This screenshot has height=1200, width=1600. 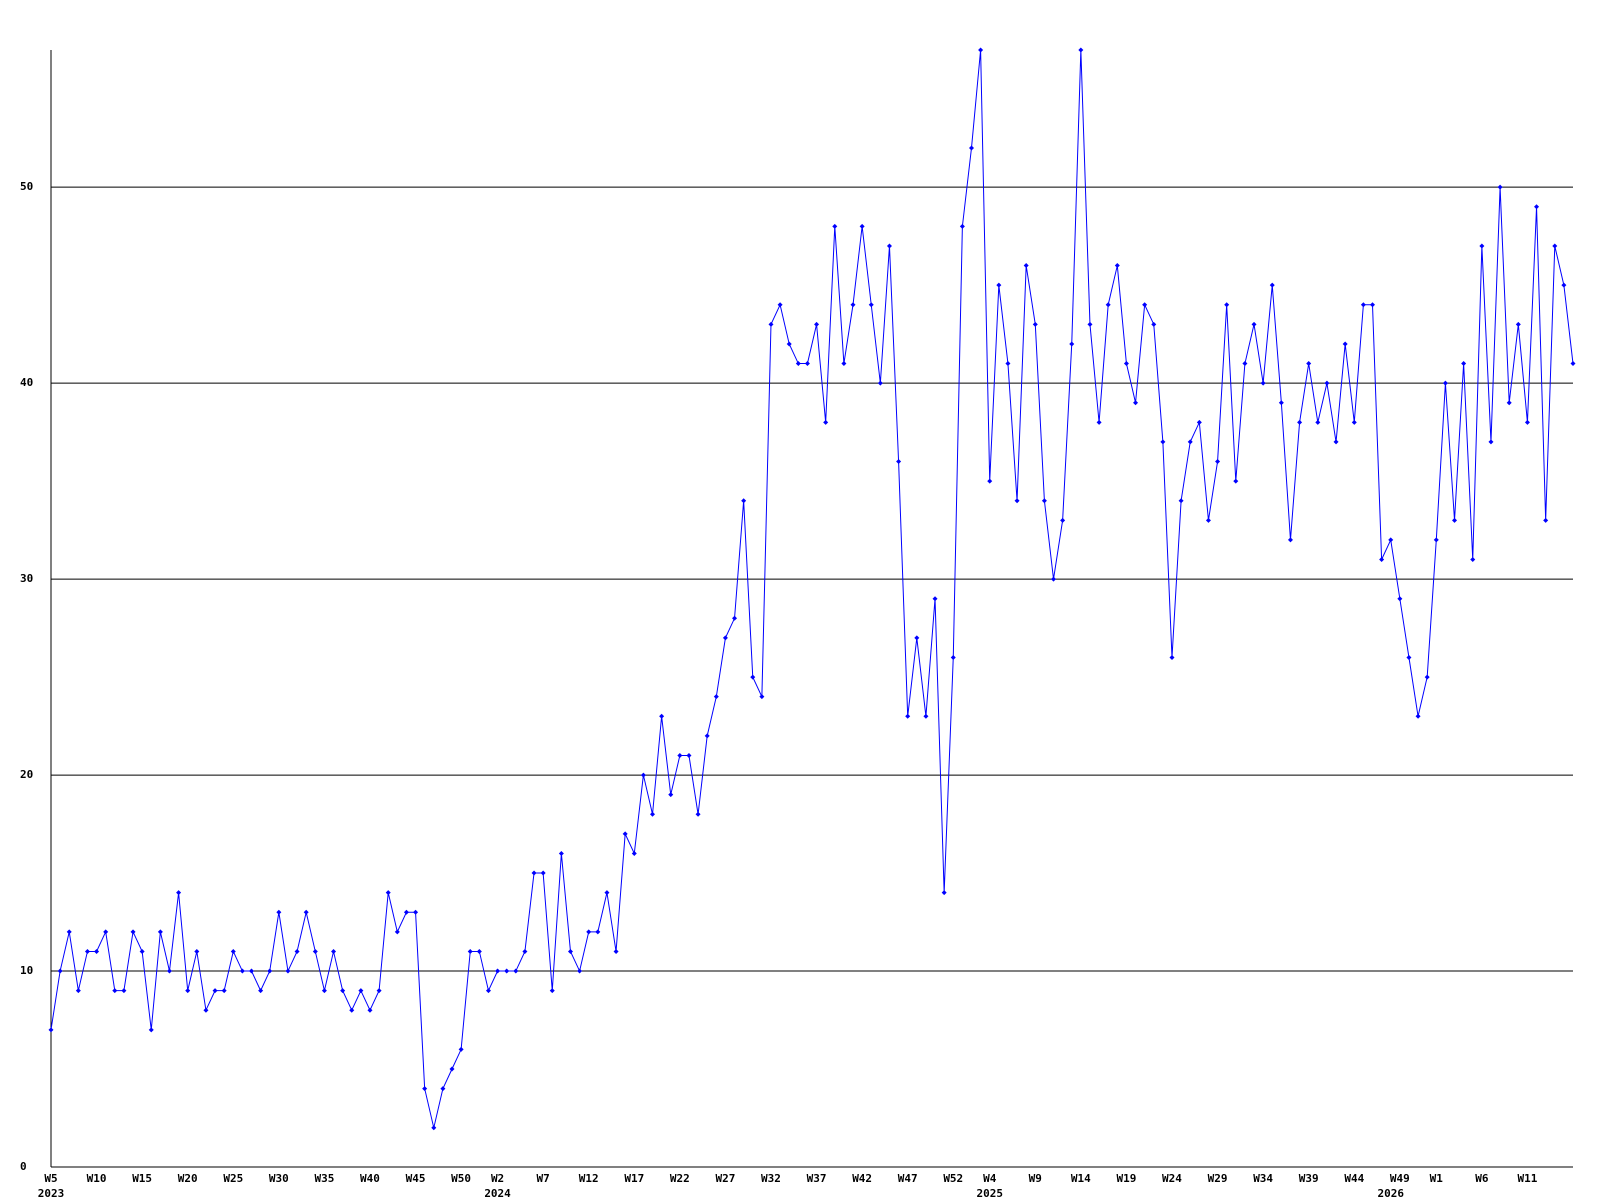 What do you see at coordinates (634, 1178) in the screenshot?
I see `x-tick-label: W17` at bounding box center [634, 1178].